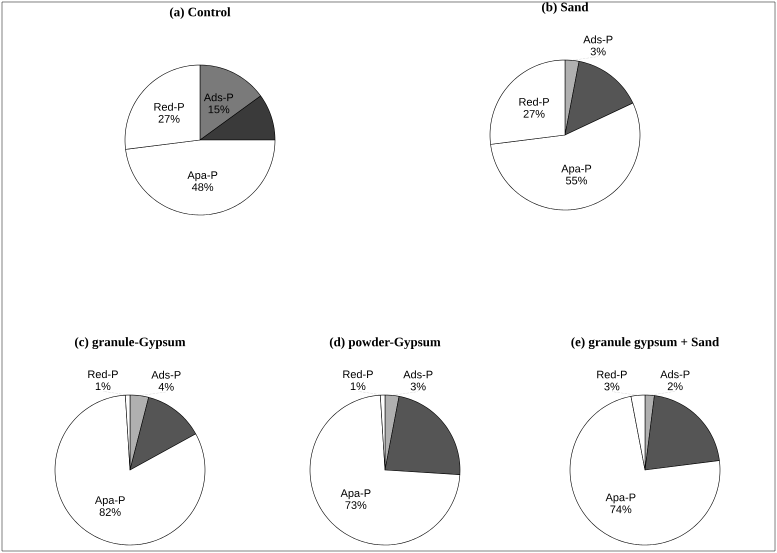 The image size is (777, 553). I want to click on data-label: 74%, so click(621, 509).